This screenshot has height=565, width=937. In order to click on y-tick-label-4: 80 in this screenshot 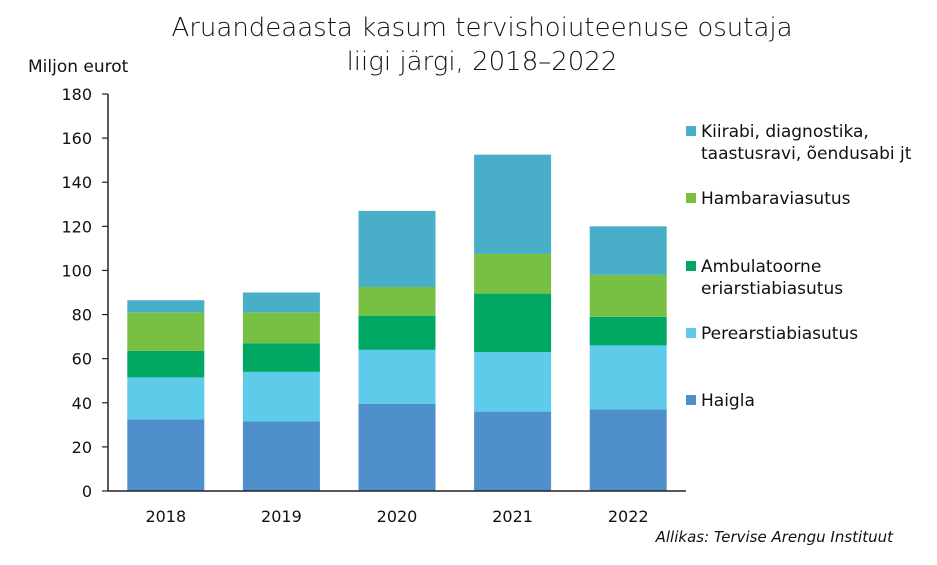, I will do `click(82, 315)`.